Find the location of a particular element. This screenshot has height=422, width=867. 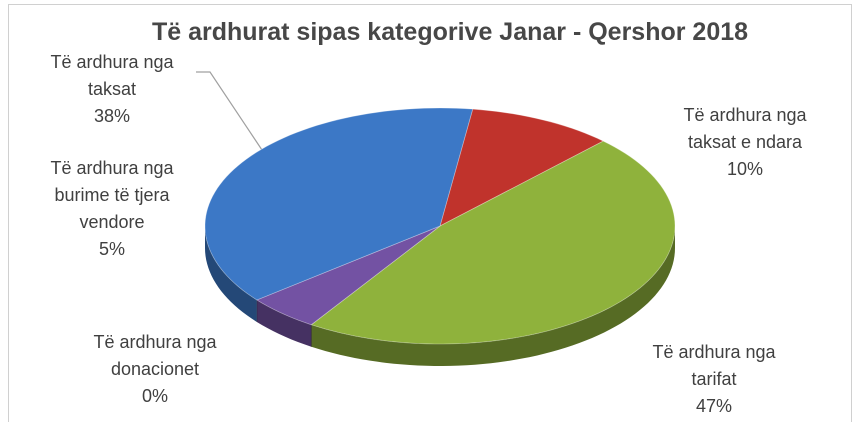

label-value: 38% is located at coordinates (112, 116).